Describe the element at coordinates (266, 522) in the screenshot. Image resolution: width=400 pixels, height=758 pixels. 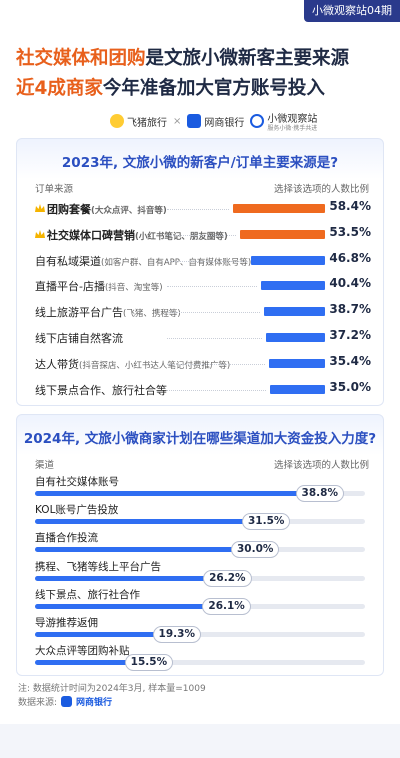
I see `value-label: 31.5%` at that location.